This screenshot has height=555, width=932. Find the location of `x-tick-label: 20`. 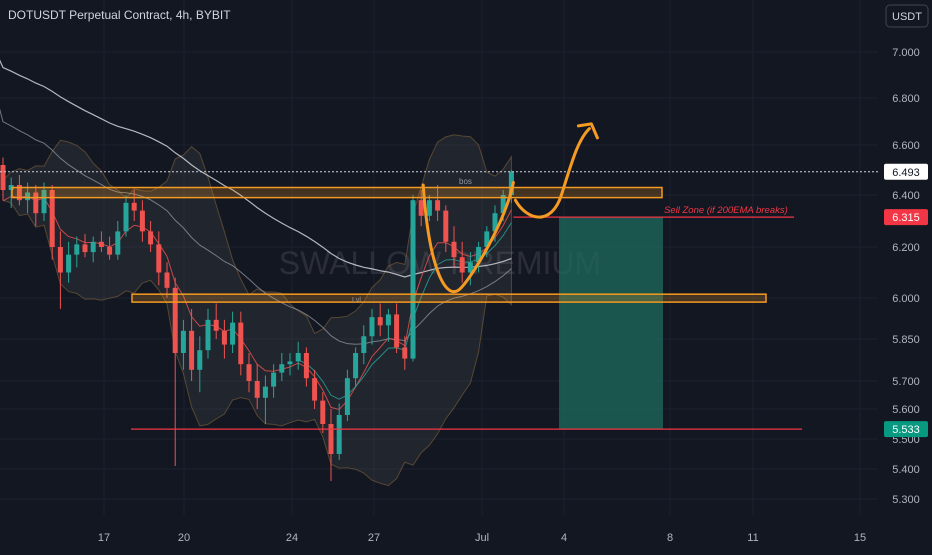

x-tick-label: 20 is located at coordinates (184, 538).